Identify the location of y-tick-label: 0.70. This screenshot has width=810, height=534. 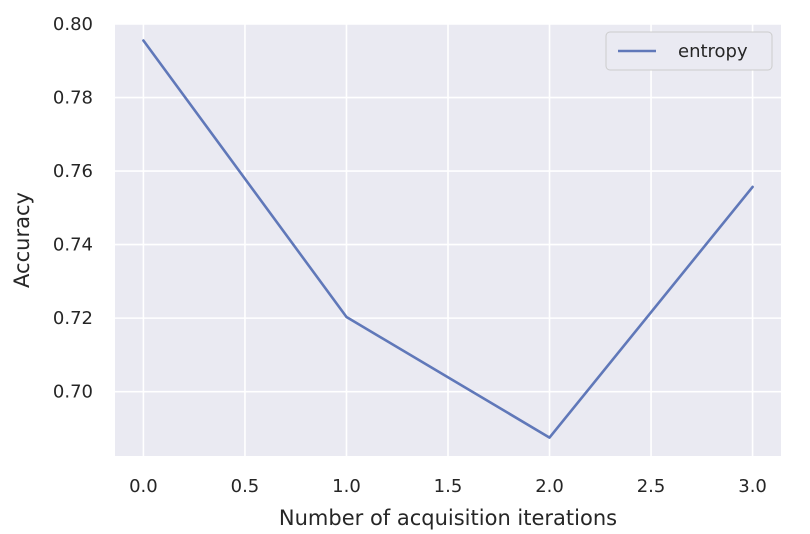
(73, 392).